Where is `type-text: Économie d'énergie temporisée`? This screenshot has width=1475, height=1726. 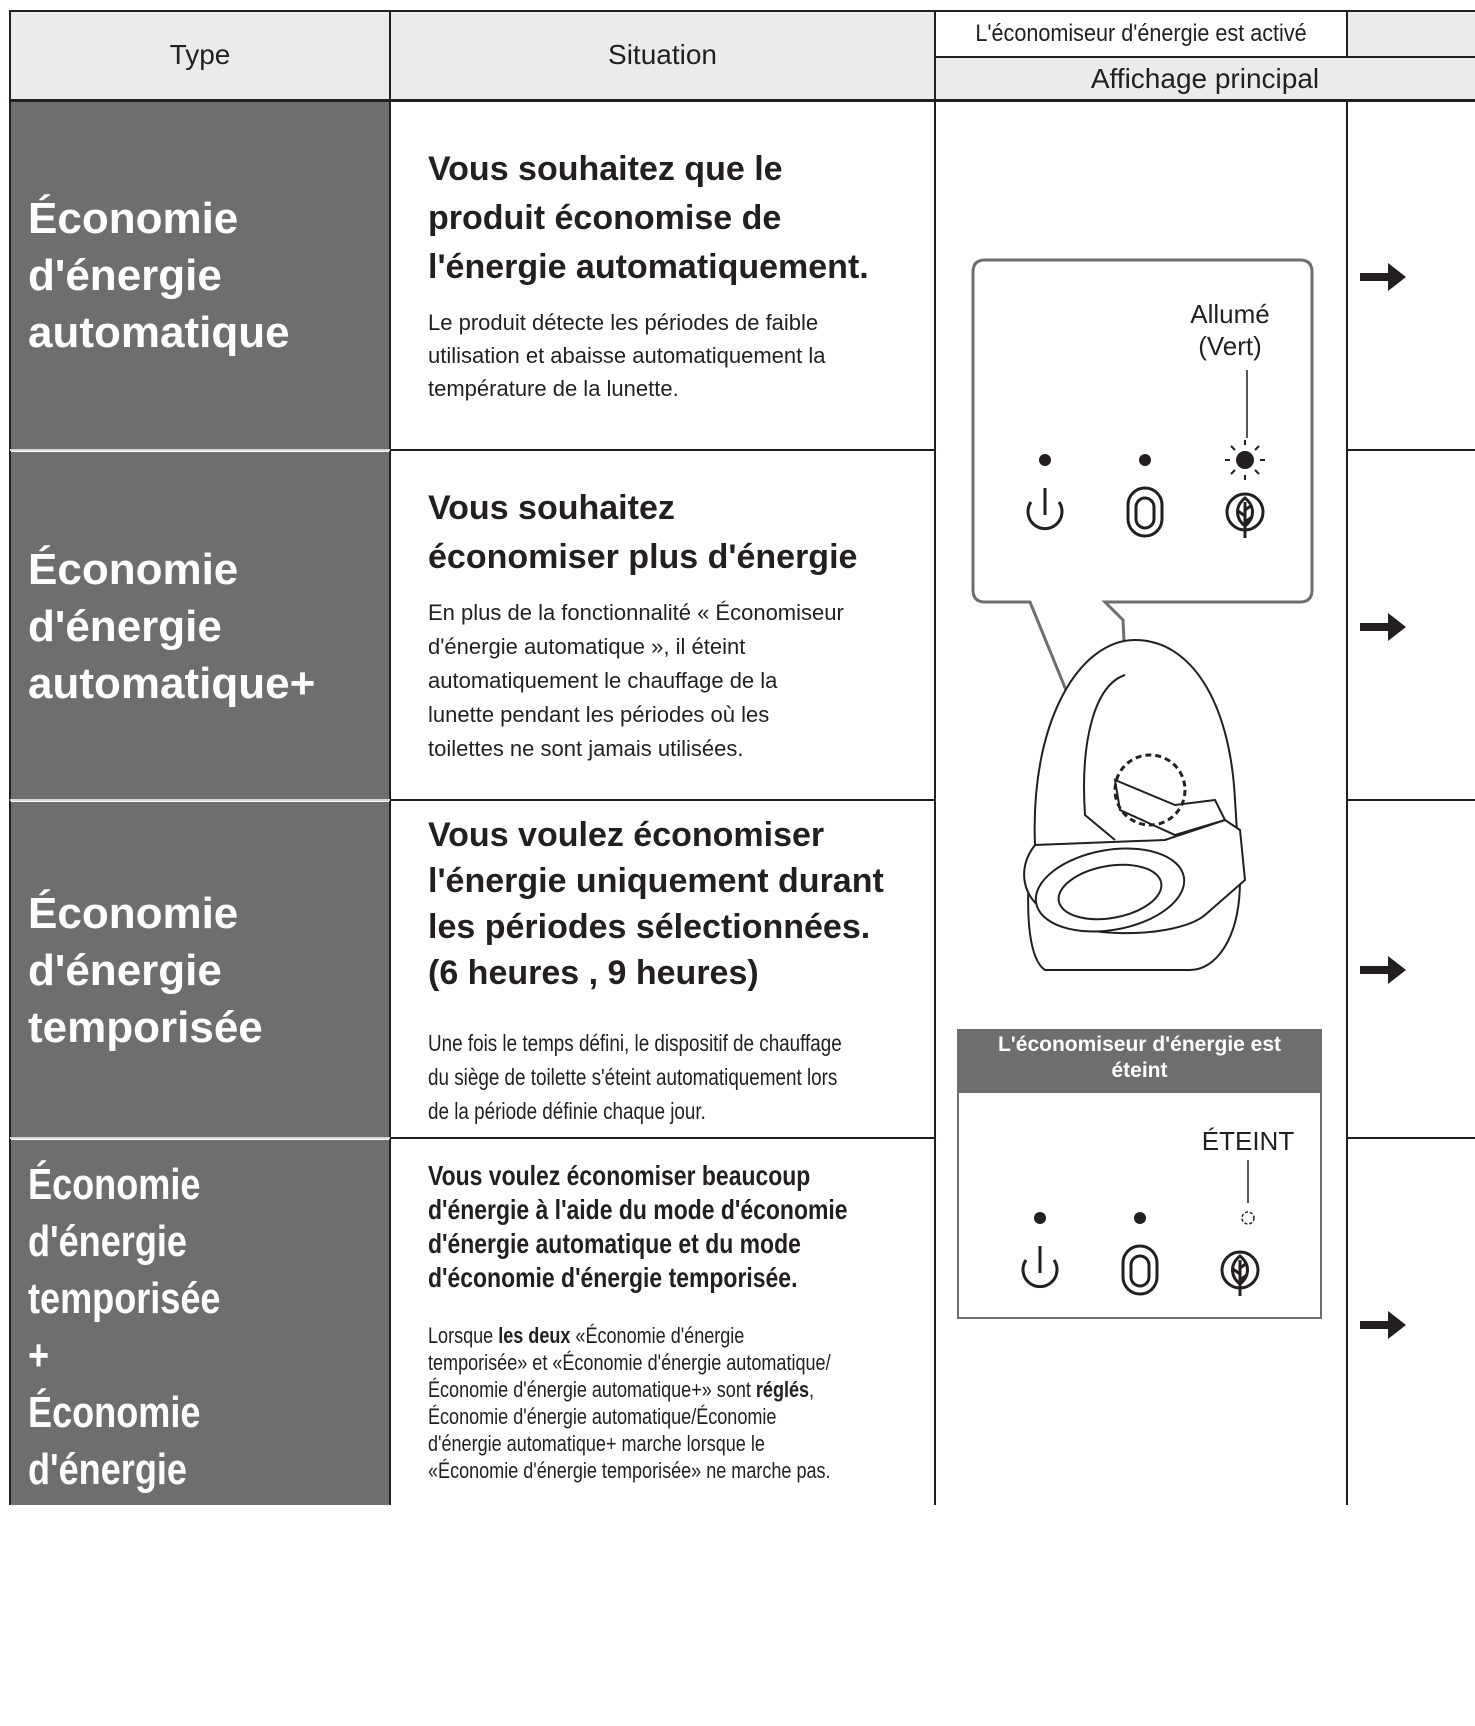
type-text: Économie d'énergie temporisée is located at coordinates (145, 970).